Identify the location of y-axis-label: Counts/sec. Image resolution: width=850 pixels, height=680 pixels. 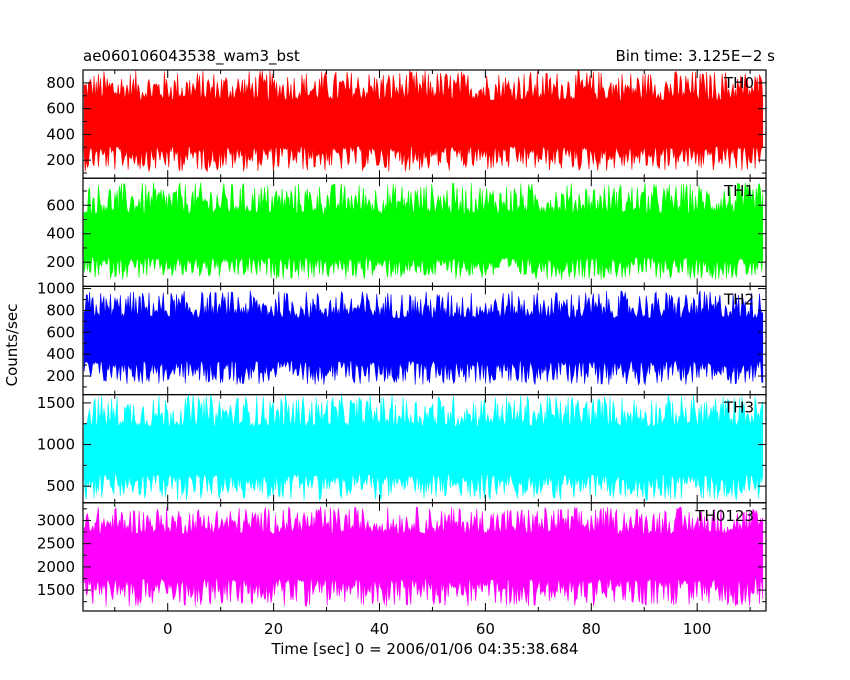
(12, 345).